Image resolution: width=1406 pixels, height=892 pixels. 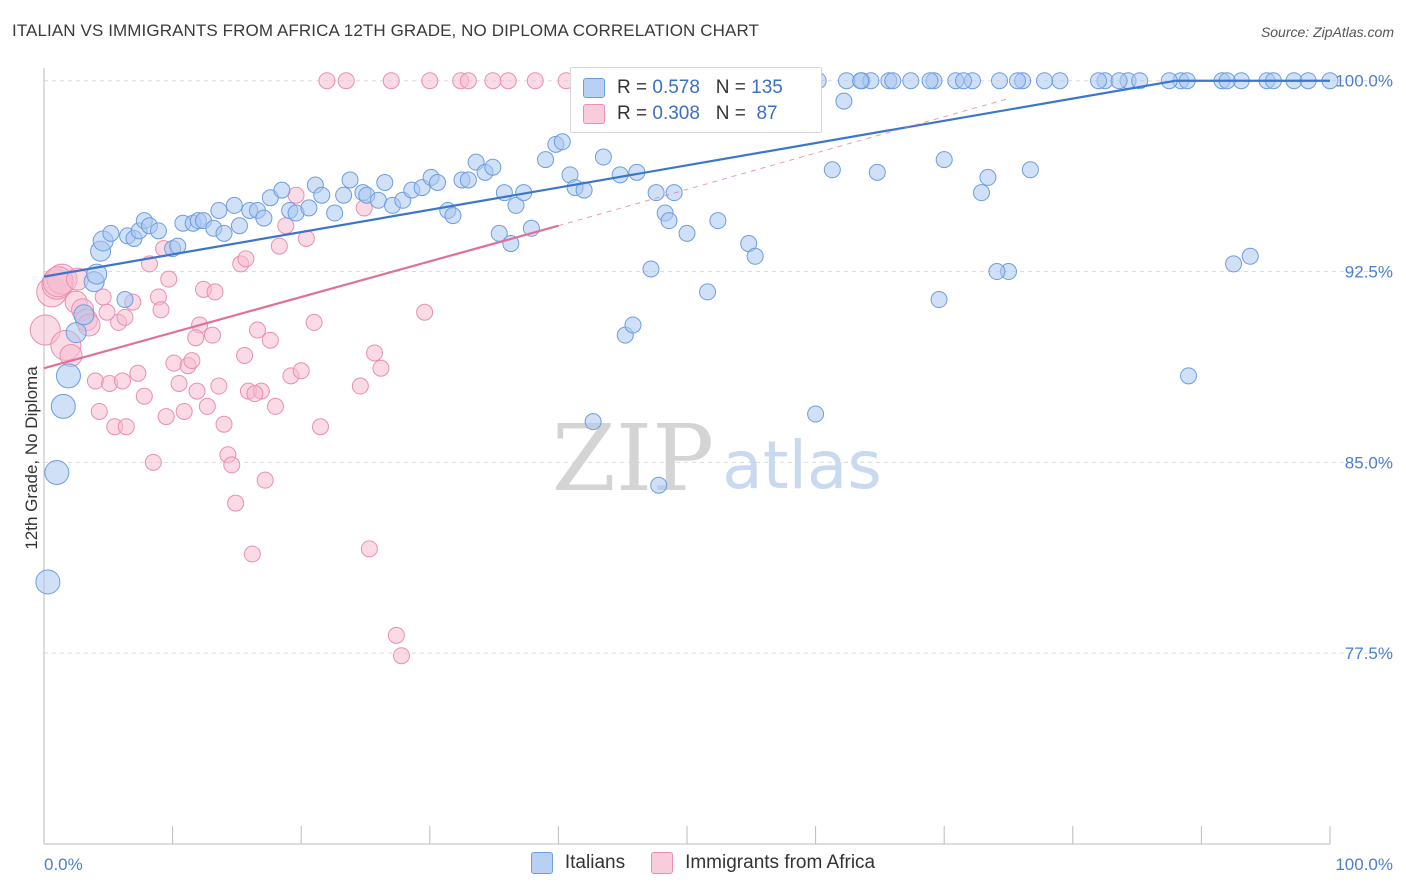 I want to click on x-tick-label-0: 0.0%, so click(x=63, y=864).